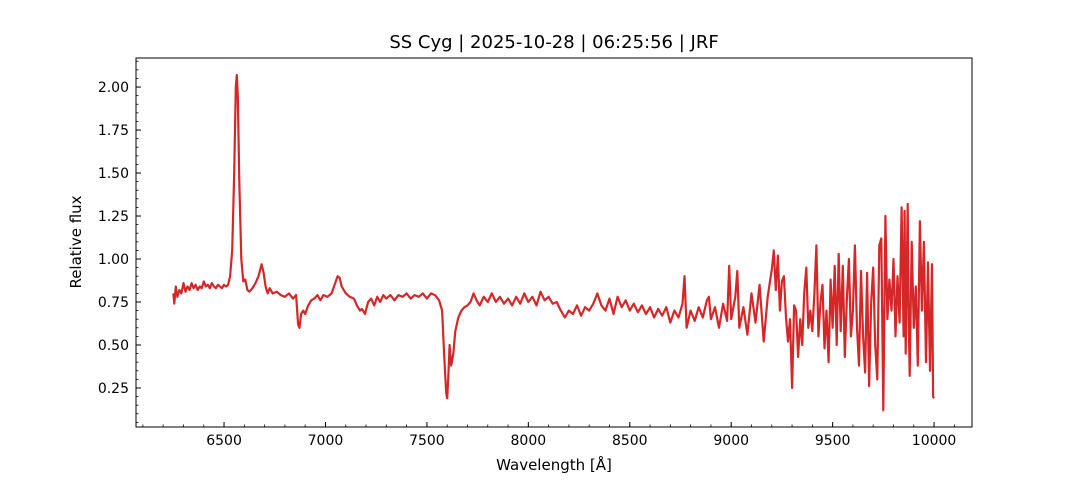 The height and width of the screenshot is (484, 1080). Describe the element at coordinates (427, 441) in the screenshot. I see `x-tick-label: 7500` at that location.